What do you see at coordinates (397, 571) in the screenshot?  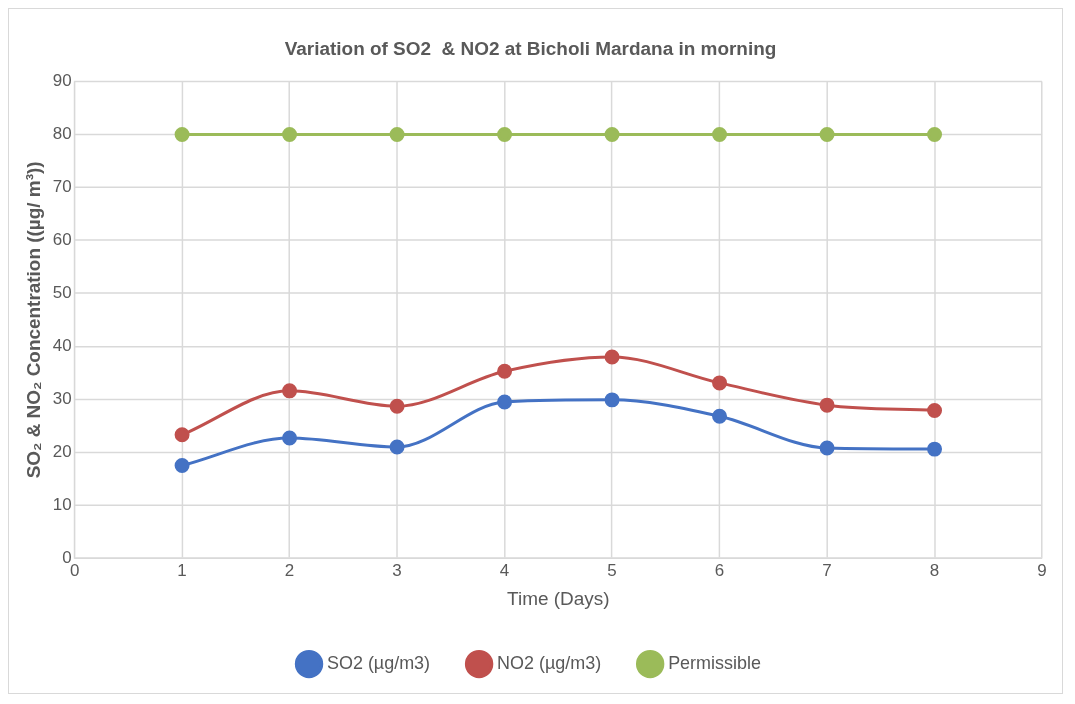 I see `x-tick-label: 3` at bounding box center [397, 571].